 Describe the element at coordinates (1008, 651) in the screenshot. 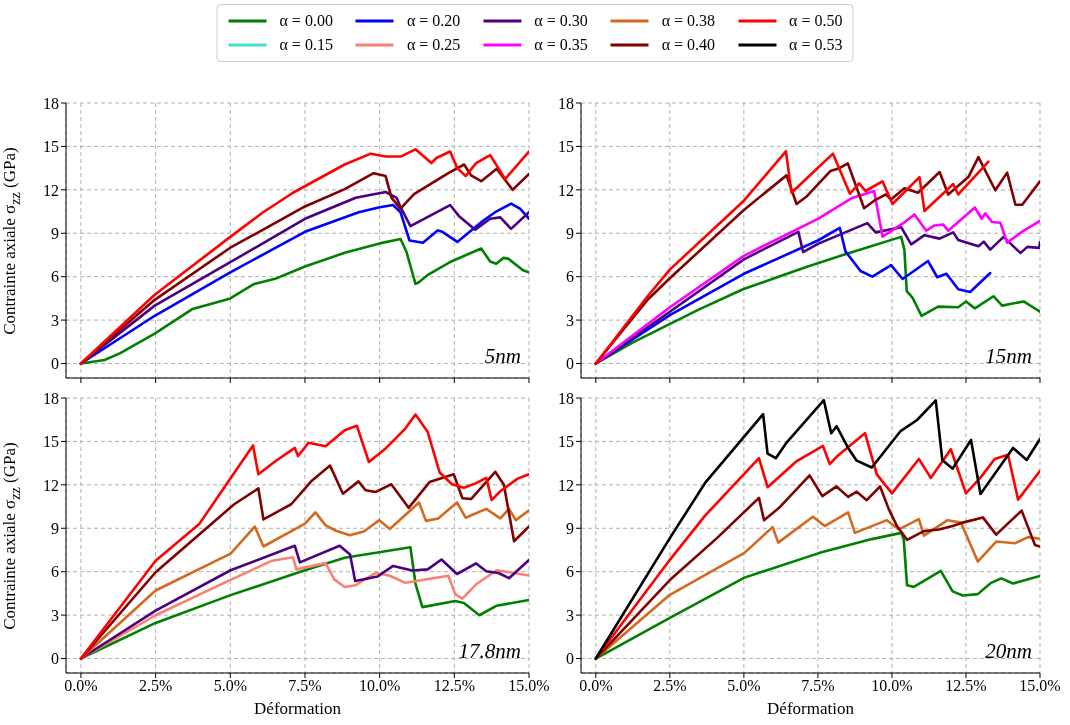

I see `annotation: 20nm` at that location.